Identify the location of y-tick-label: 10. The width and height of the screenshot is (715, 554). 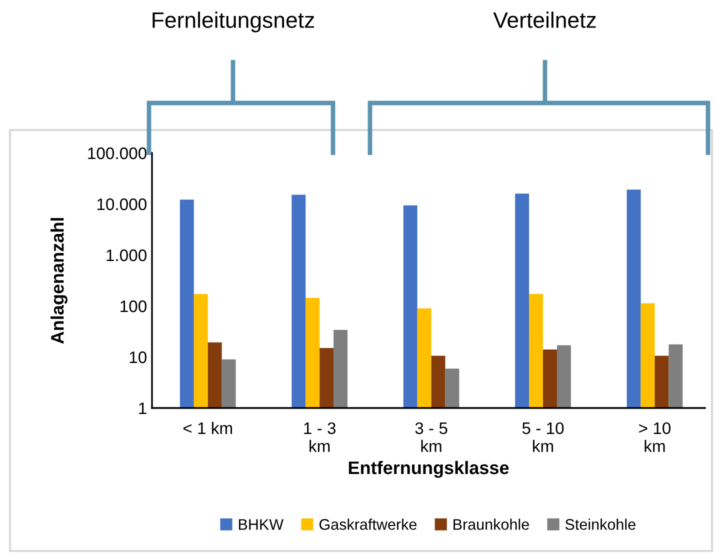
(138, 357).